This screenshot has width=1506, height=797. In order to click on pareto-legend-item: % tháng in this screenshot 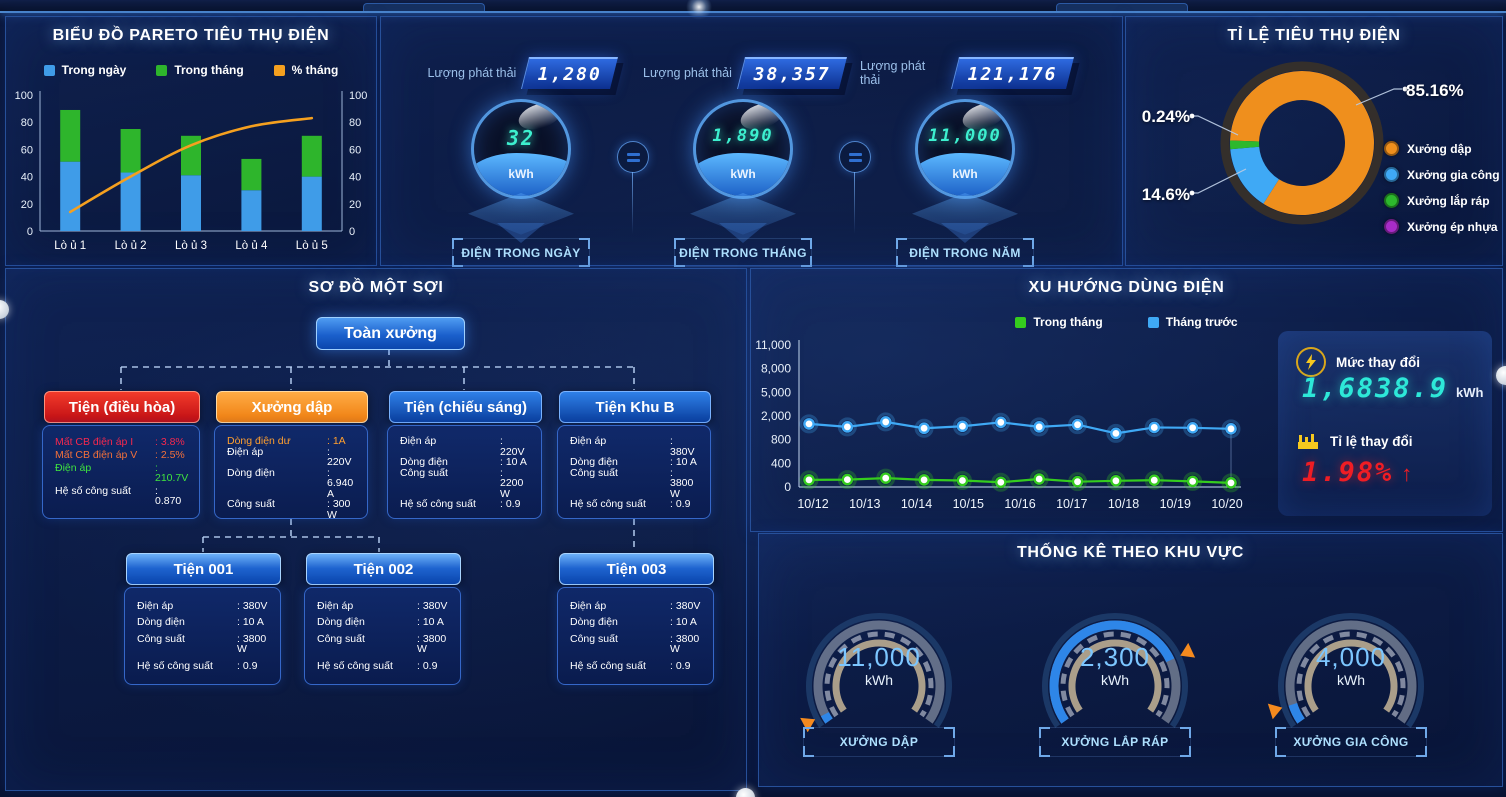, I will do `click(305, 70)`.